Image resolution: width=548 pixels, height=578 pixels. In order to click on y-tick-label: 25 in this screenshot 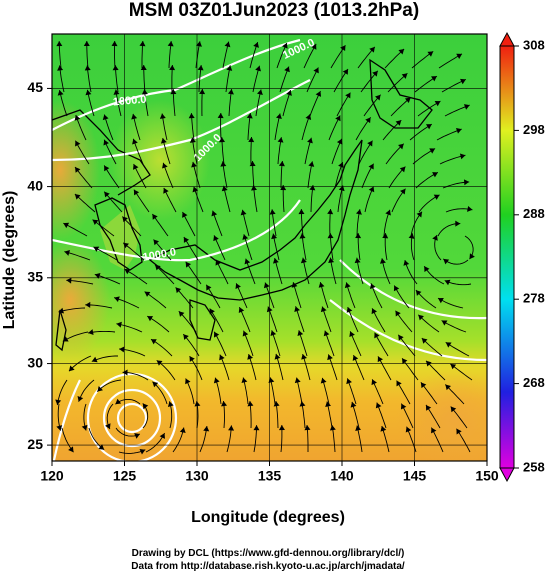, I will do `click(35, 444)`.